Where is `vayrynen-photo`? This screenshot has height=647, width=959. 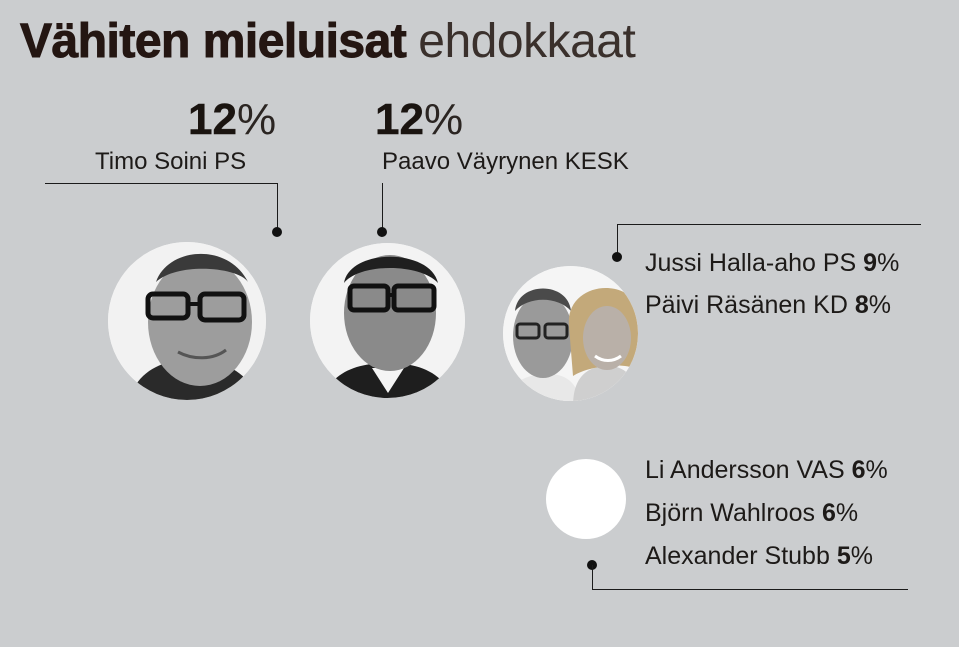
vayrynen-photo is located at coordinates (387, 320).